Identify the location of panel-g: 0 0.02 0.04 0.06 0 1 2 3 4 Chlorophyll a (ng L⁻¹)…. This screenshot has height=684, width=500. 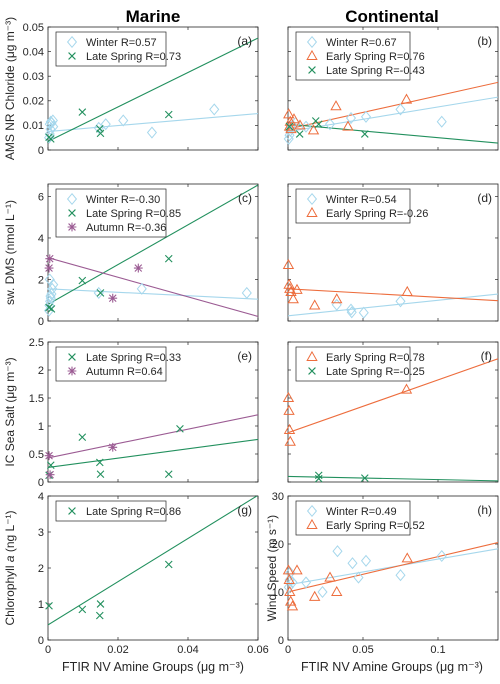
(136, 573).